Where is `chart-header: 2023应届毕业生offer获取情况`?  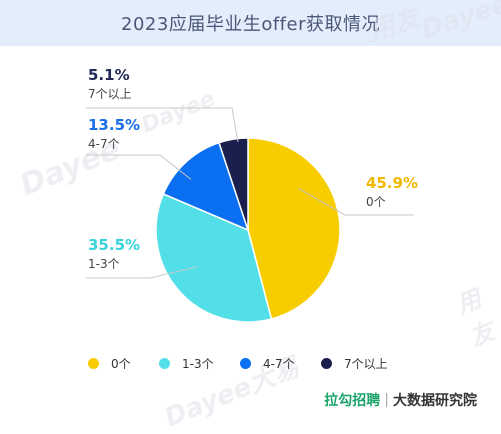
chart-header: 2023应届毕业生offer获取情况 is located at coordinates (250, 23).